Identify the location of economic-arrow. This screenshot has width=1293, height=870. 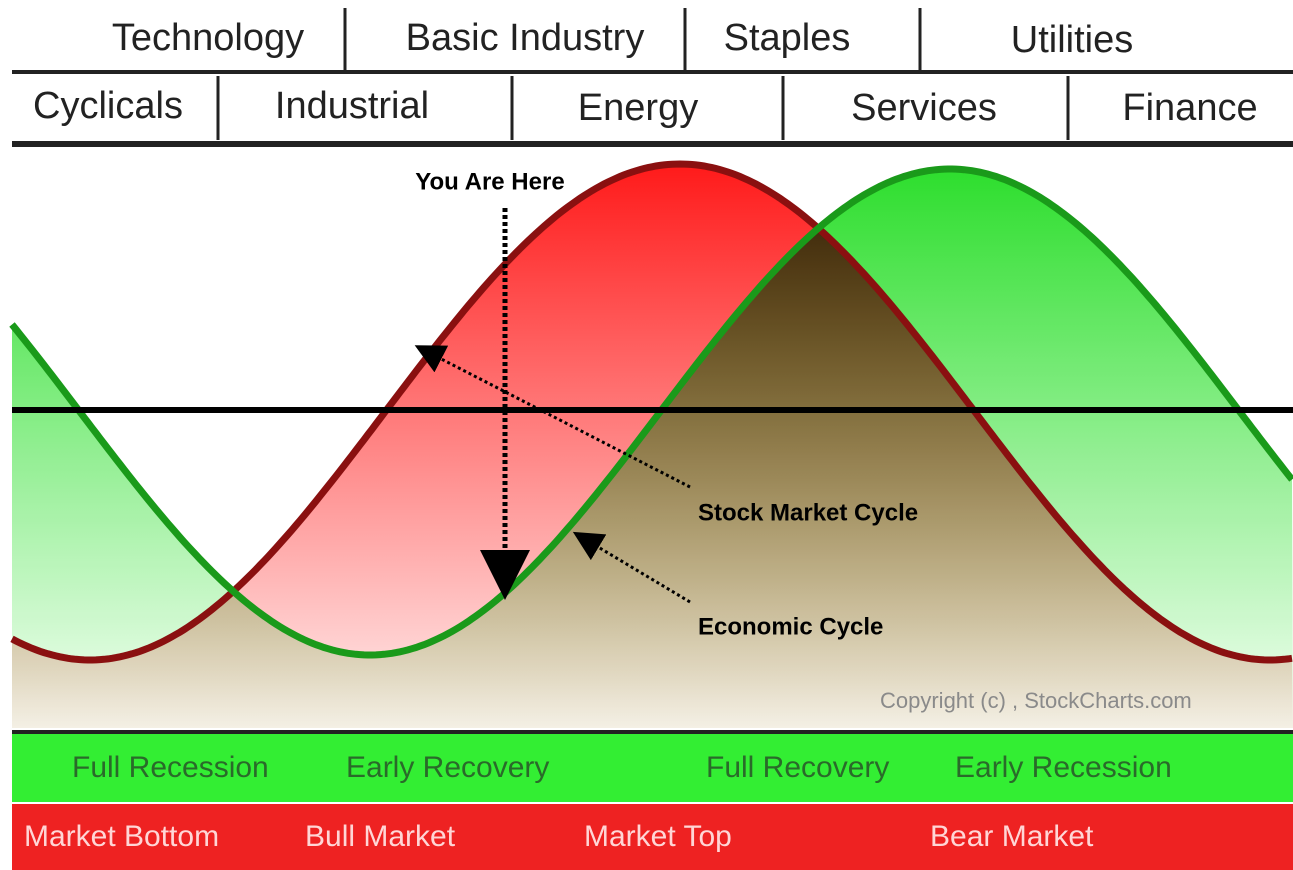
(631, 567).